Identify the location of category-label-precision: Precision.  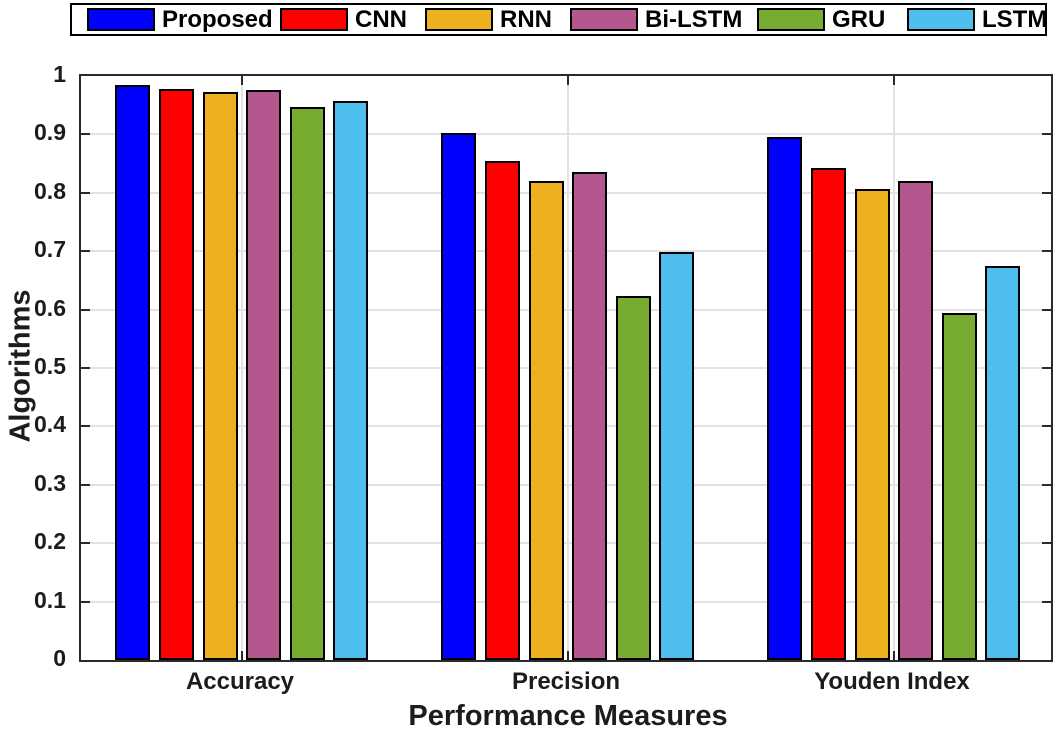
(566, 681).